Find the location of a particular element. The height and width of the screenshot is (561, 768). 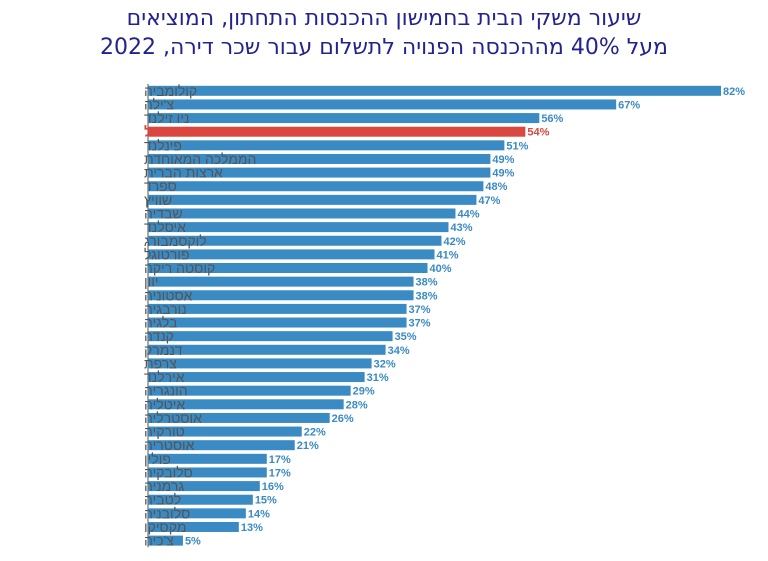

value-label-11: 42% is located at coordinates (454, 242).